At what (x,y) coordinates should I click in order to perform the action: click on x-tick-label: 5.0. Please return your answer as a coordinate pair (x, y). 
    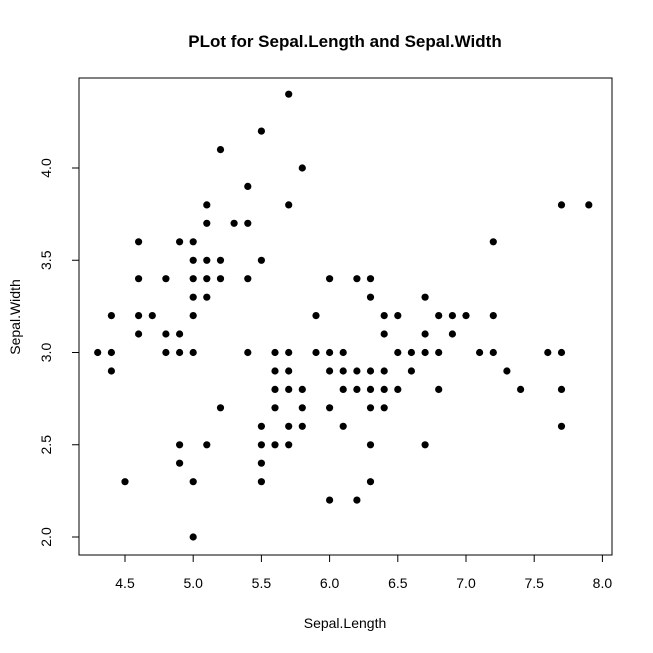
    Looking at the image, I should click on (193, 583).